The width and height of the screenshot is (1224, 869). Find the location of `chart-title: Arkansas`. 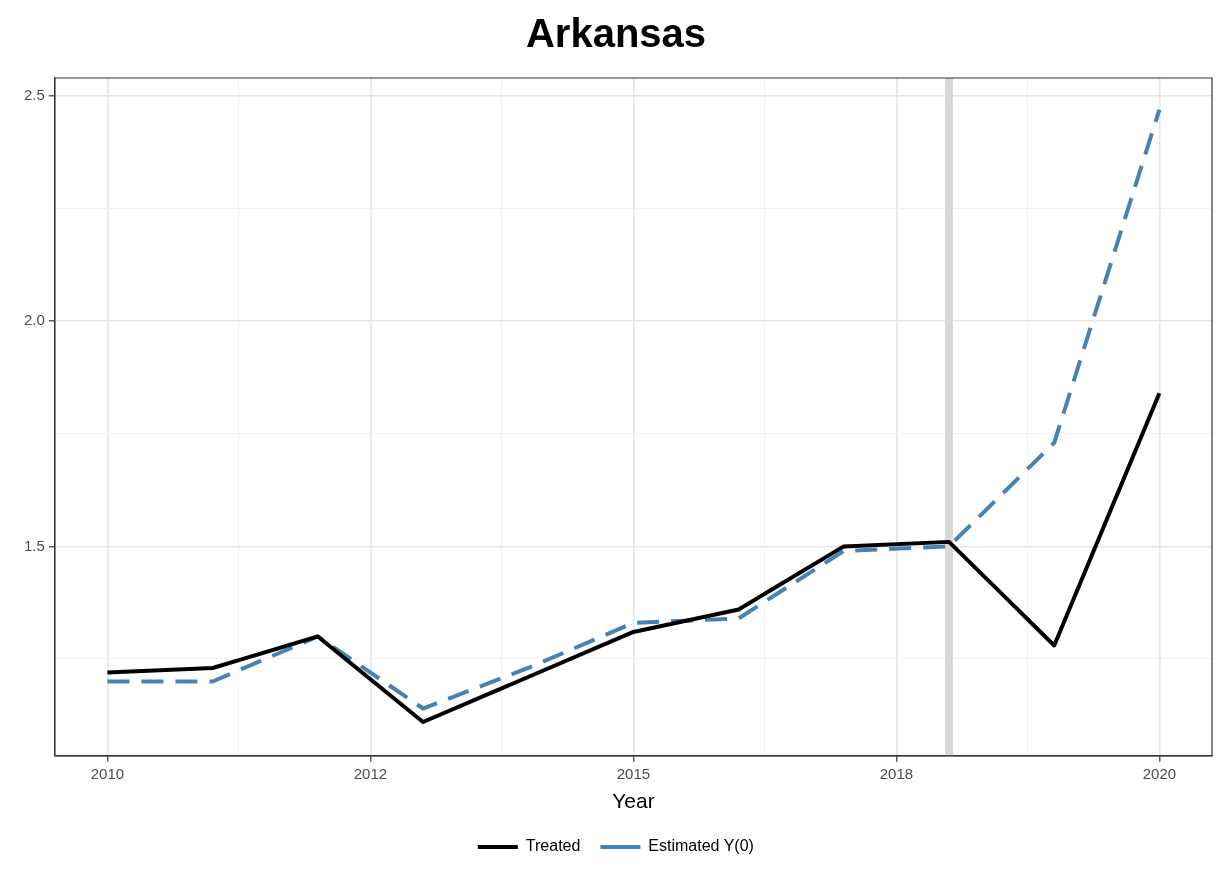

chart-title: Arkansas is located at coordinates (616, 33).